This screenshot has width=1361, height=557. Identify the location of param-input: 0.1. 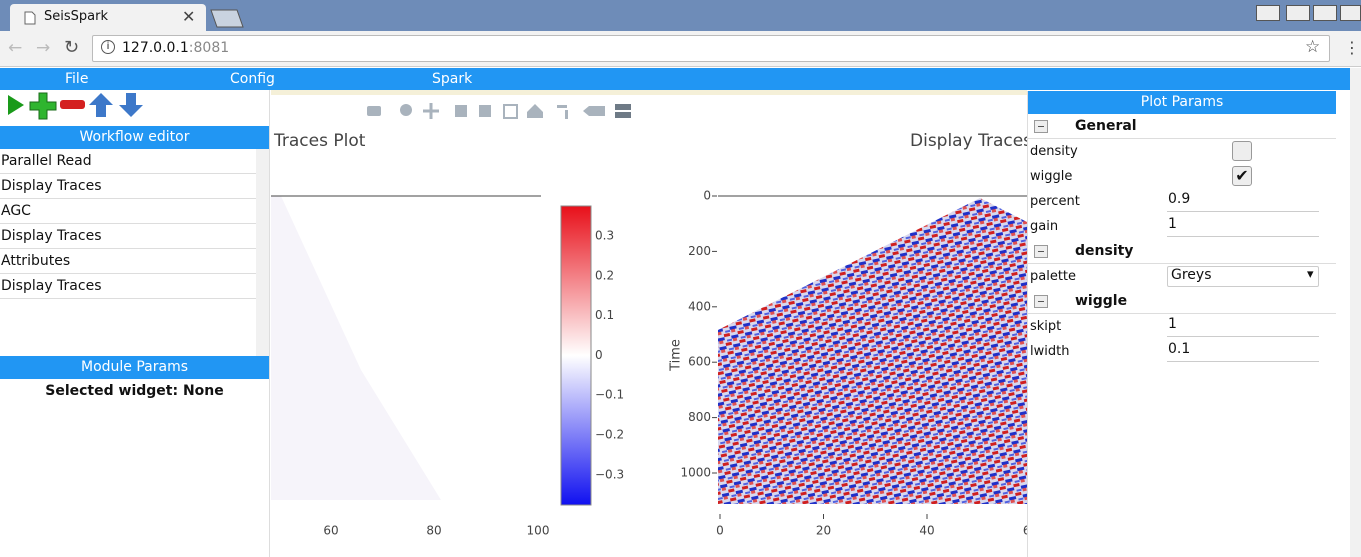
(1243, 351).